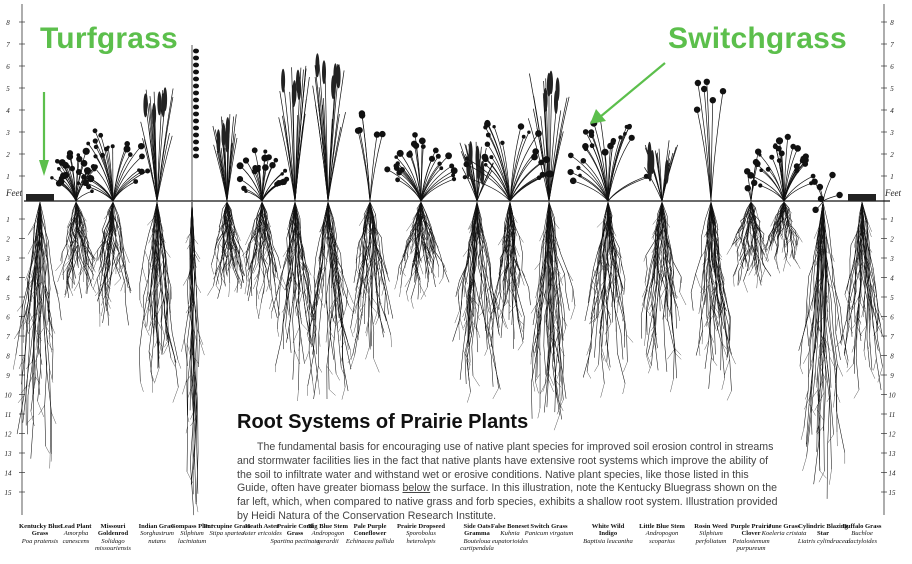 Image resolution: width=912 pixels, height=564 pixels. What do you see at coordinates (9, 435) in the screenshot?
I see `ruler-tick-label: 12` at bounding box center [9, 435].